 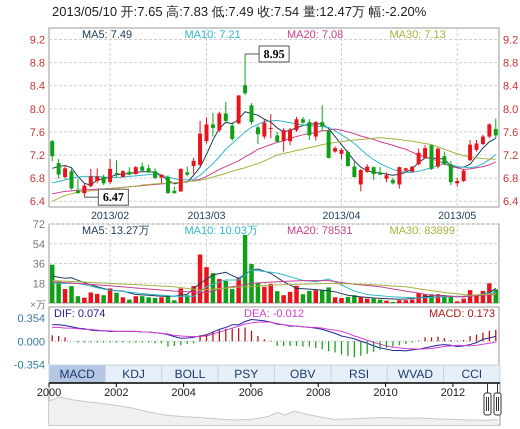 I want to click on y2-tick-label: 7.2, so click(x=510, y=156).